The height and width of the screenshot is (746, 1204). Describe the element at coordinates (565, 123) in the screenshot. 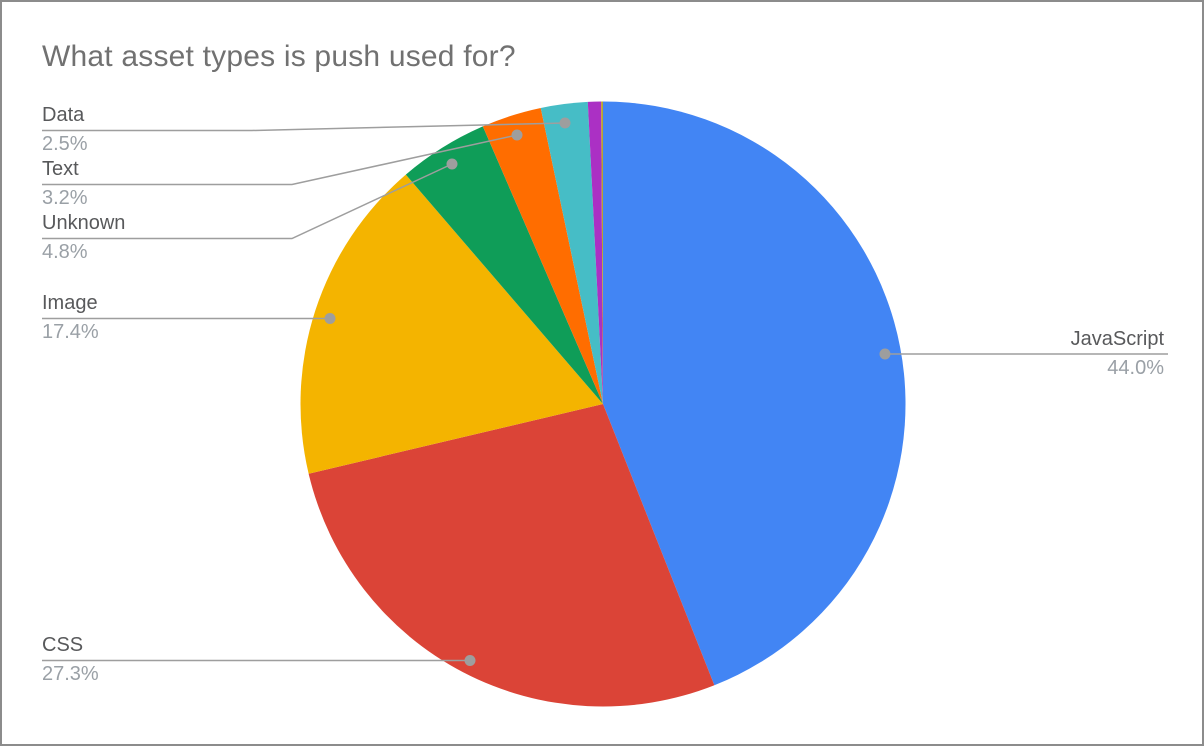

I see `leader-dot-data` at that location.